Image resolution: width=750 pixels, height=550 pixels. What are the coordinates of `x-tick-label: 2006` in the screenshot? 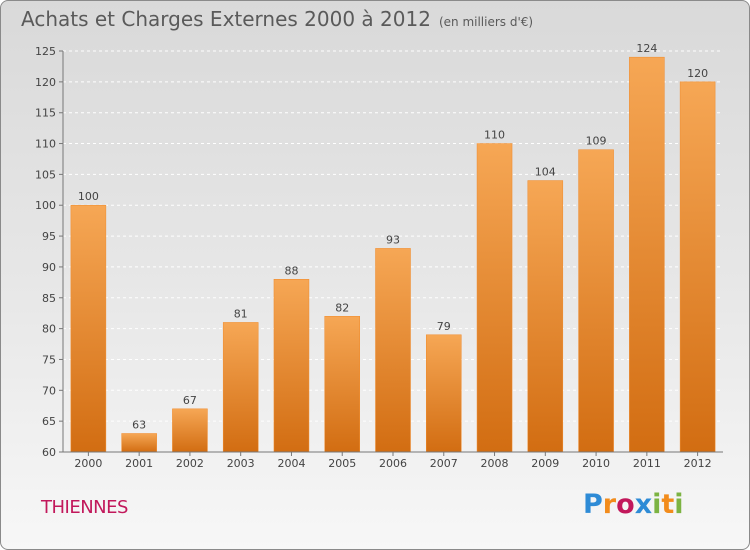 It's located at (393, 463).